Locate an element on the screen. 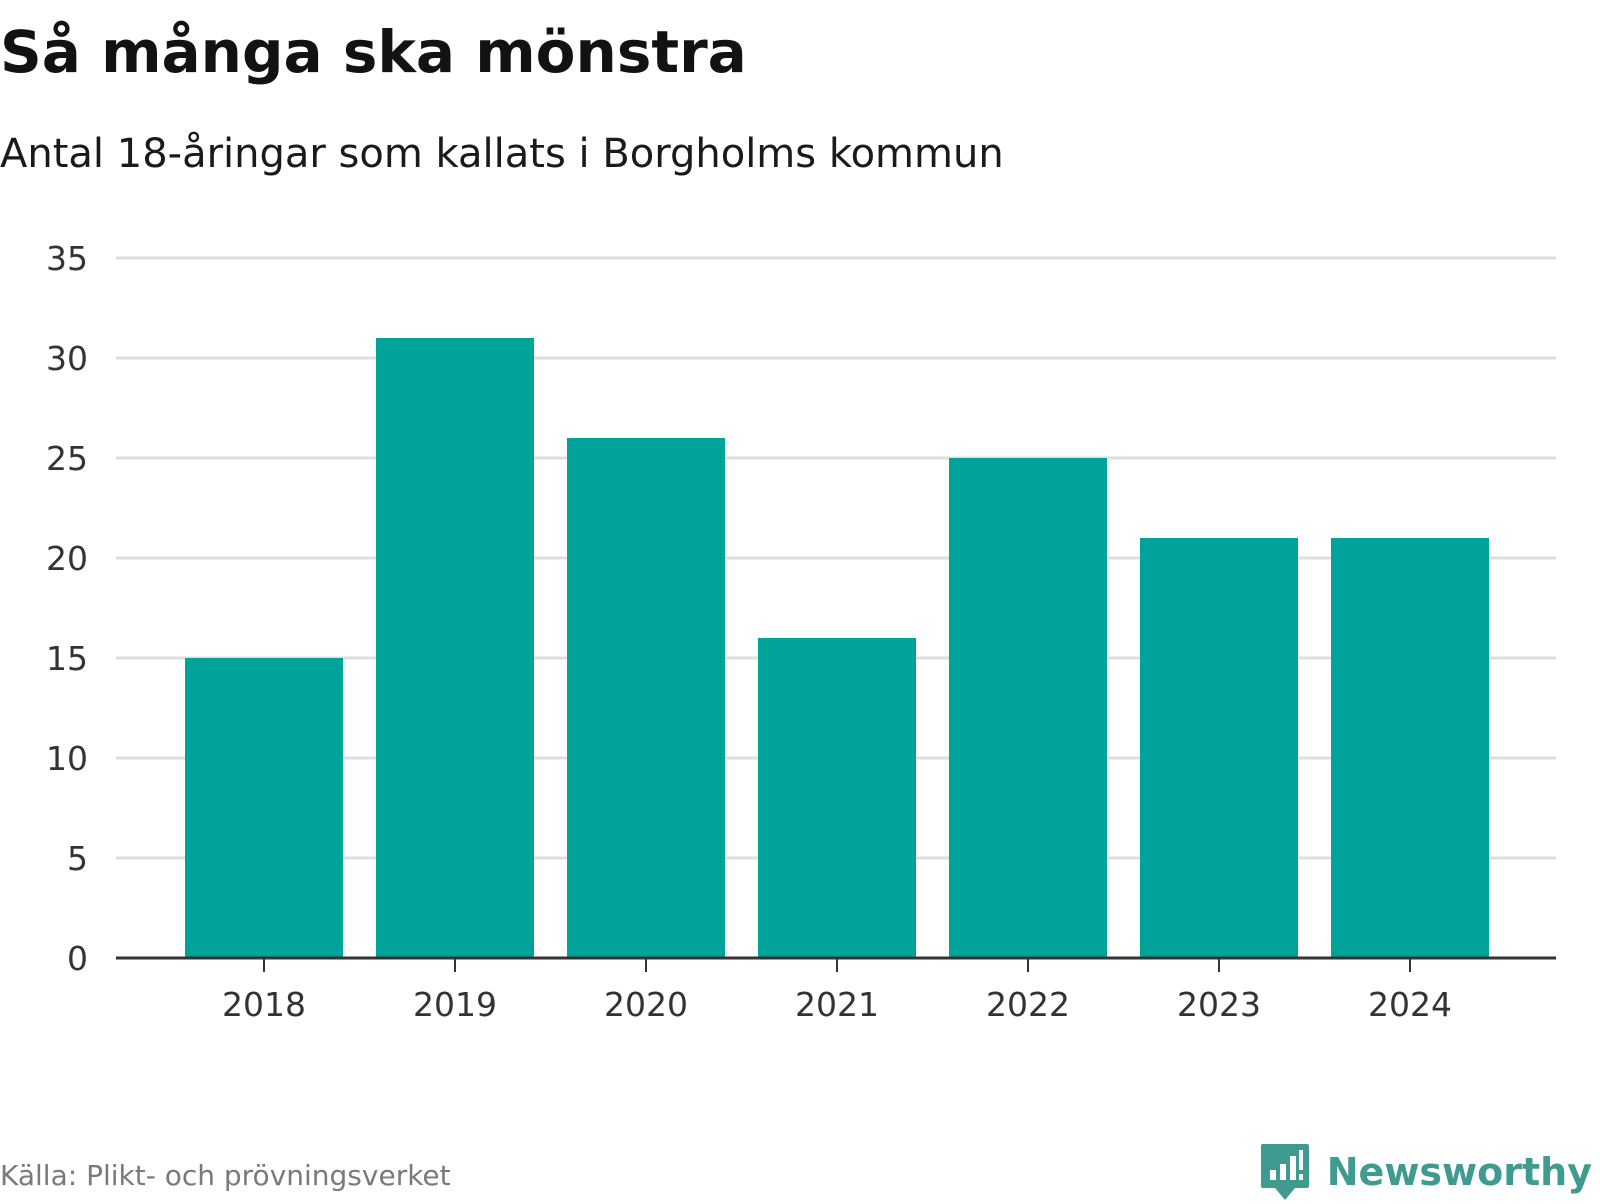 The width and height of the screenshot is (1600, 1204). y-tick-label: 15 is located at coordinates (67, 658).